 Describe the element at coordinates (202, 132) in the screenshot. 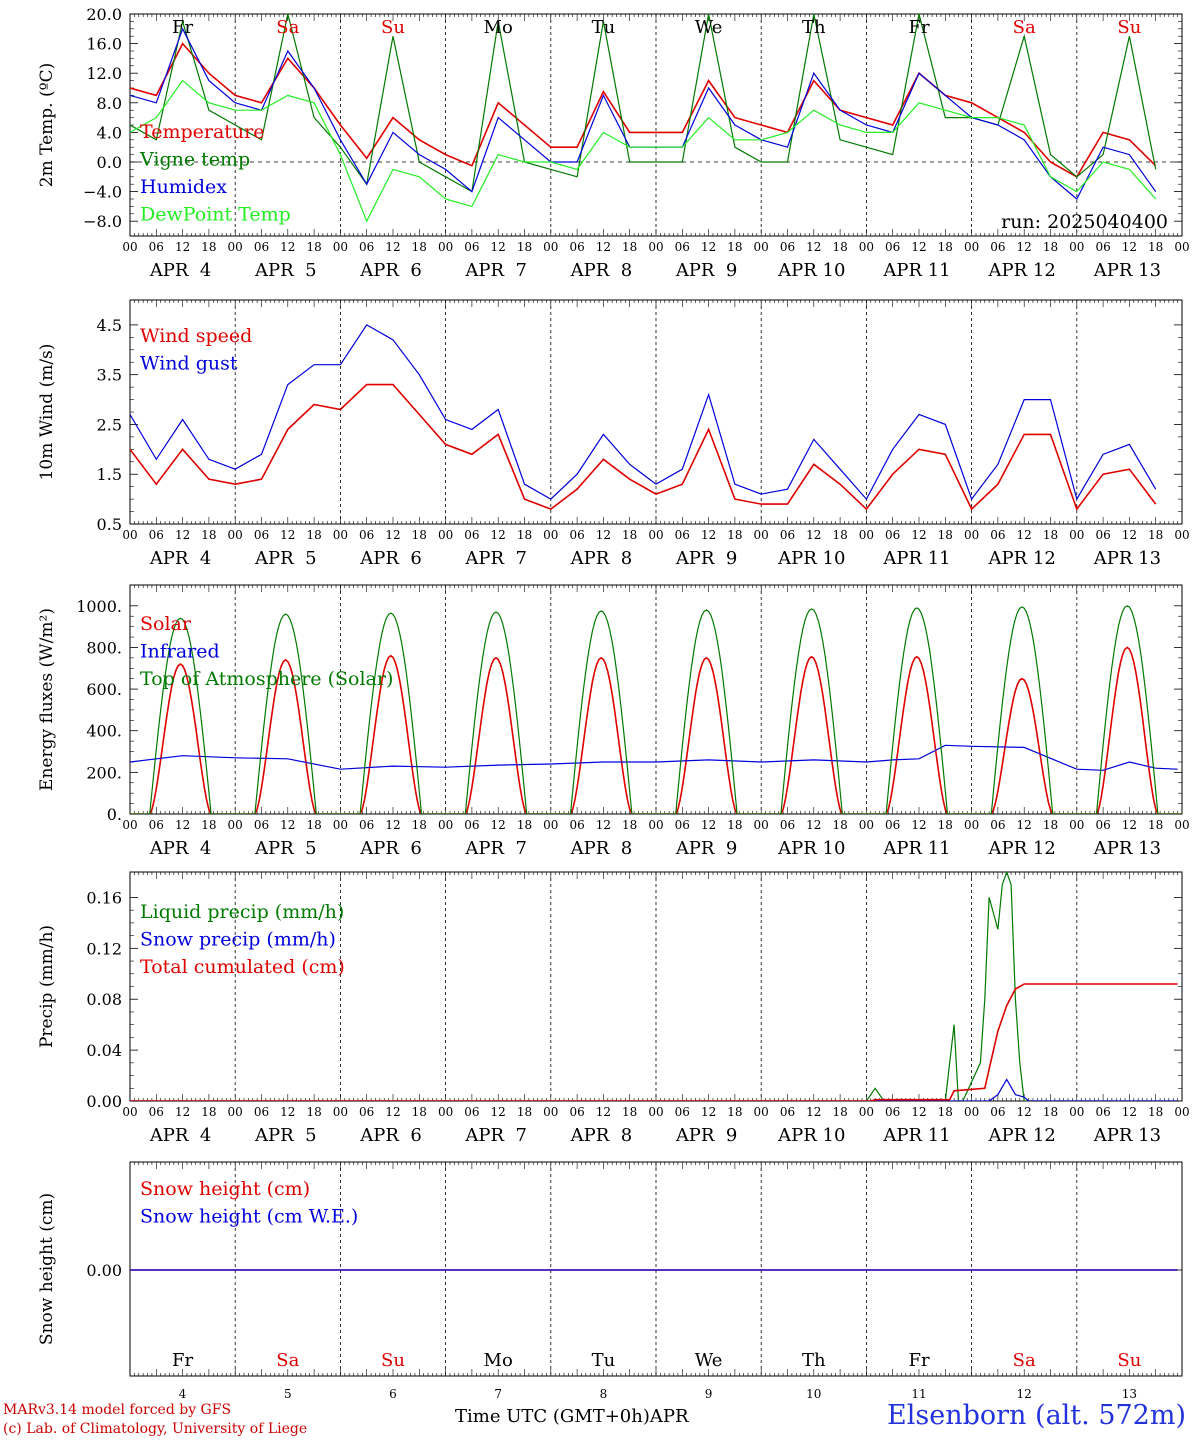

I see `legend-temperature: Temperature` at that location.